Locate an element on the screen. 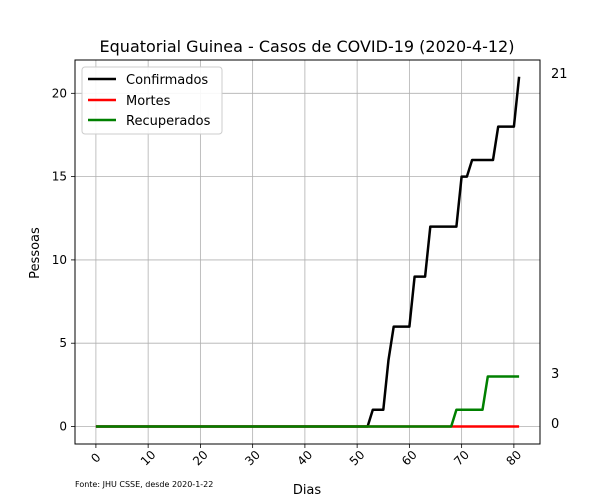  x-tick-label: 20 is located at coordinates (200, 458).